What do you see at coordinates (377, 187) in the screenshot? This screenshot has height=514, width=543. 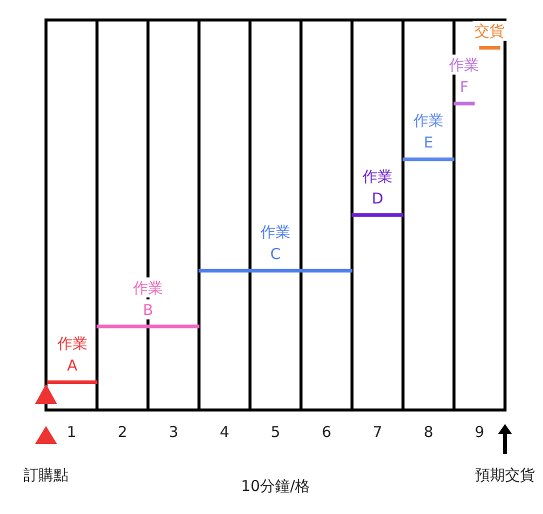 I see `y-tick-label: 作業 D` at bounding box center [377, 187].